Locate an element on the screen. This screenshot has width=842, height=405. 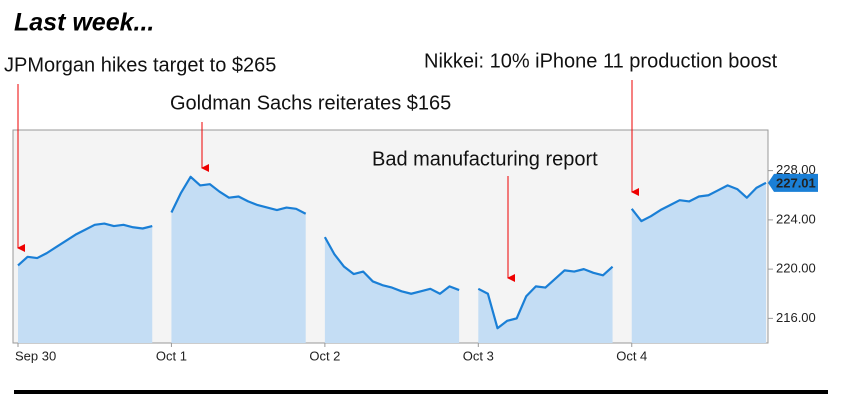
annotation: Bad manufacturing report is located at coordinates (485, 159).